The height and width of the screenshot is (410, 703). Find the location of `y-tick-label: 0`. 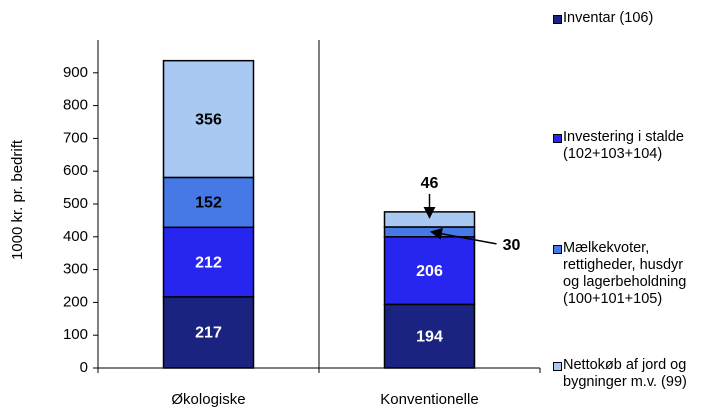

y-tick-label: 0 is located at coordinates (84, 367).